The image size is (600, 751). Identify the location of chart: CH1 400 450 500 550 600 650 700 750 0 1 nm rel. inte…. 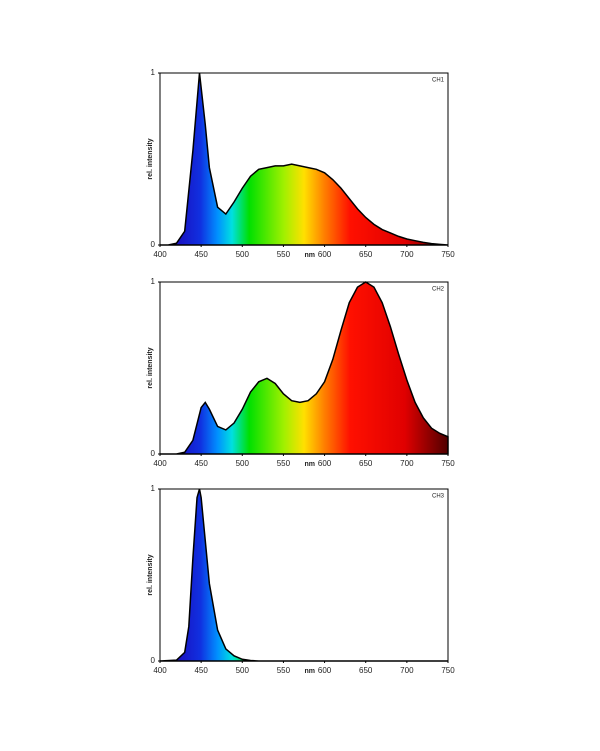
(301, 163).